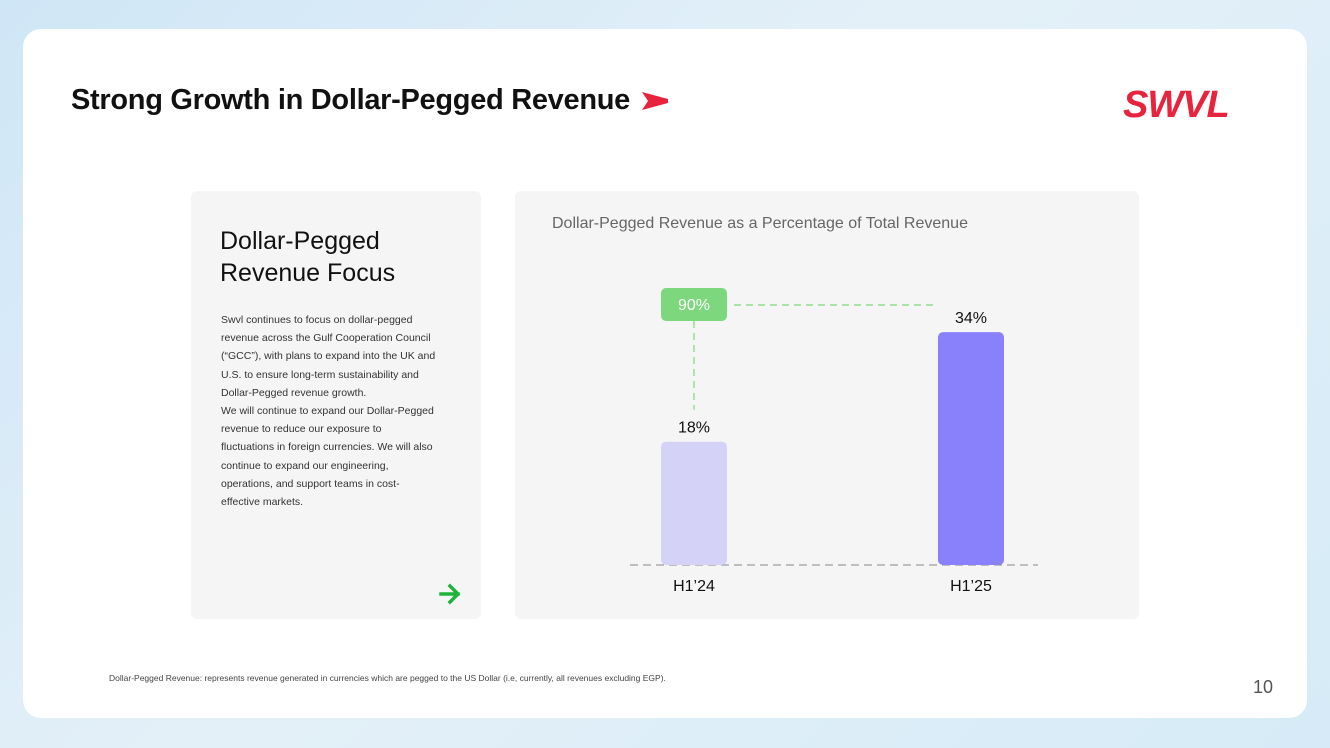 The width and height of the screenshot is (1330, 748). Describe the element at coordinates (308, 257) in the screenshot. I see `focus-heading: Dollar-Pegged Revenue Focus` at that location.